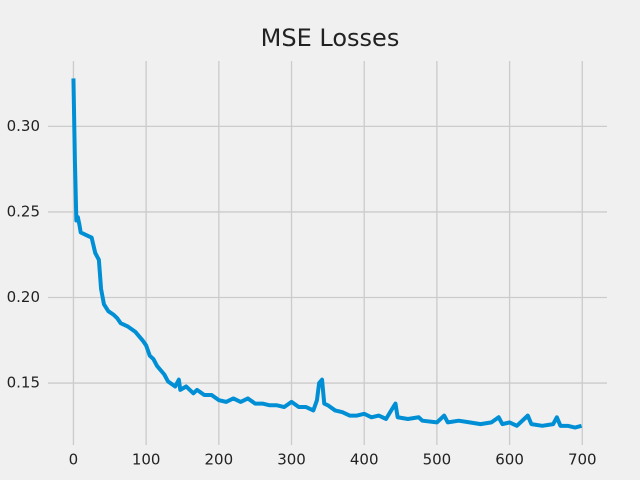 The width and height of the screenshot is (640, 480). I want to click on x-tick-label: 0, so click(74, 460).